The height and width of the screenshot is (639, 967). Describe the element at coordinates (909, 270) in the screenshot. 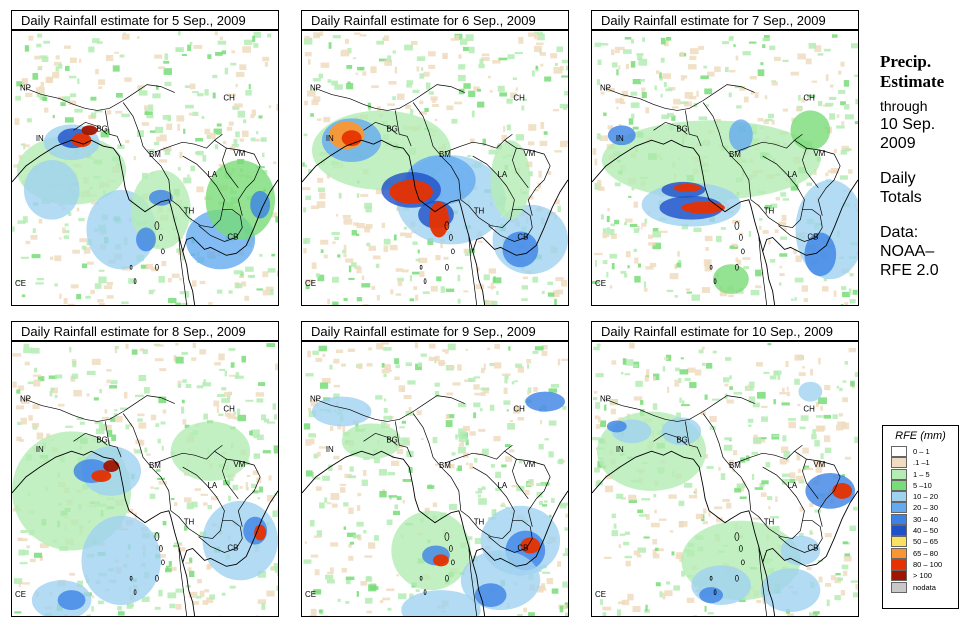

I see `sidebar-data-line3: RFE 2.0` at that location.